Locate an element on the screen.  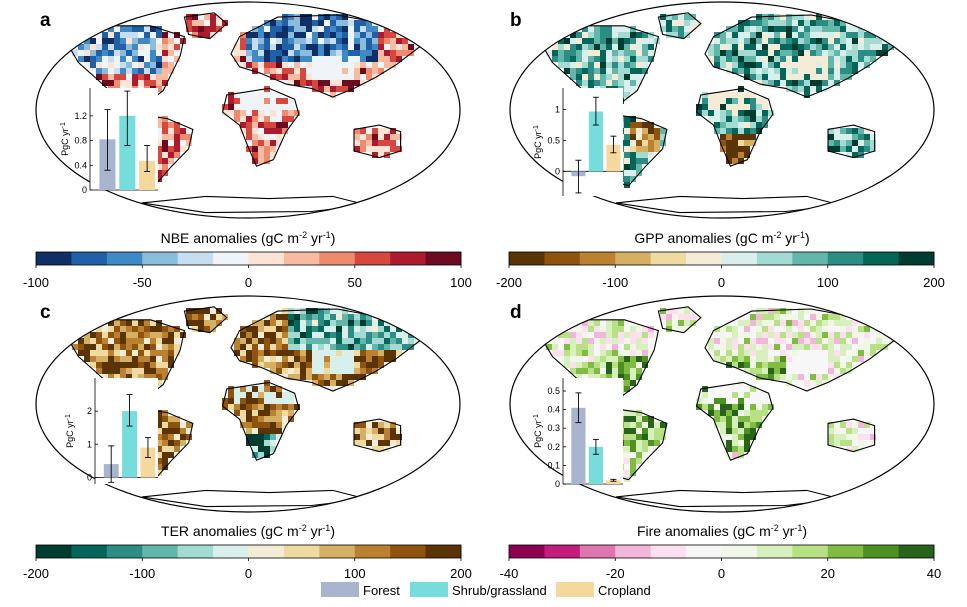
inset-ytick-label: 0.2 is located at coordinates (553, 447).